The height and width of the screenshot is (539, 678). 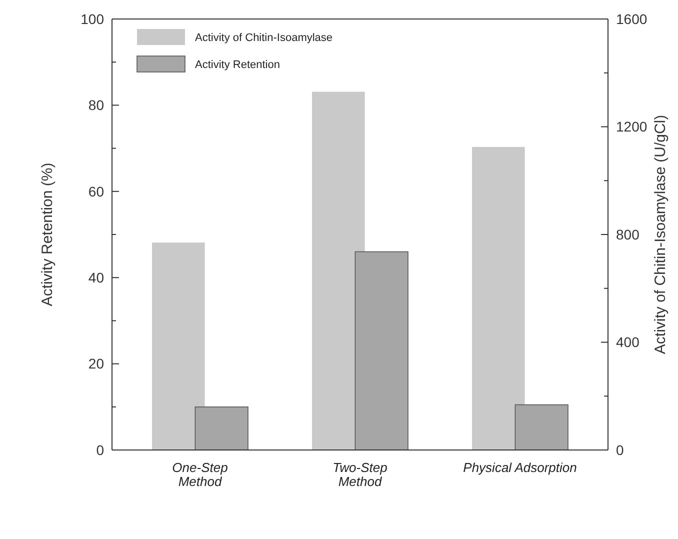 What do you see at coordinates (632, 126) in the screenshot?
I see `y2-tick-label: 1200` at bounding box center [632, 126].